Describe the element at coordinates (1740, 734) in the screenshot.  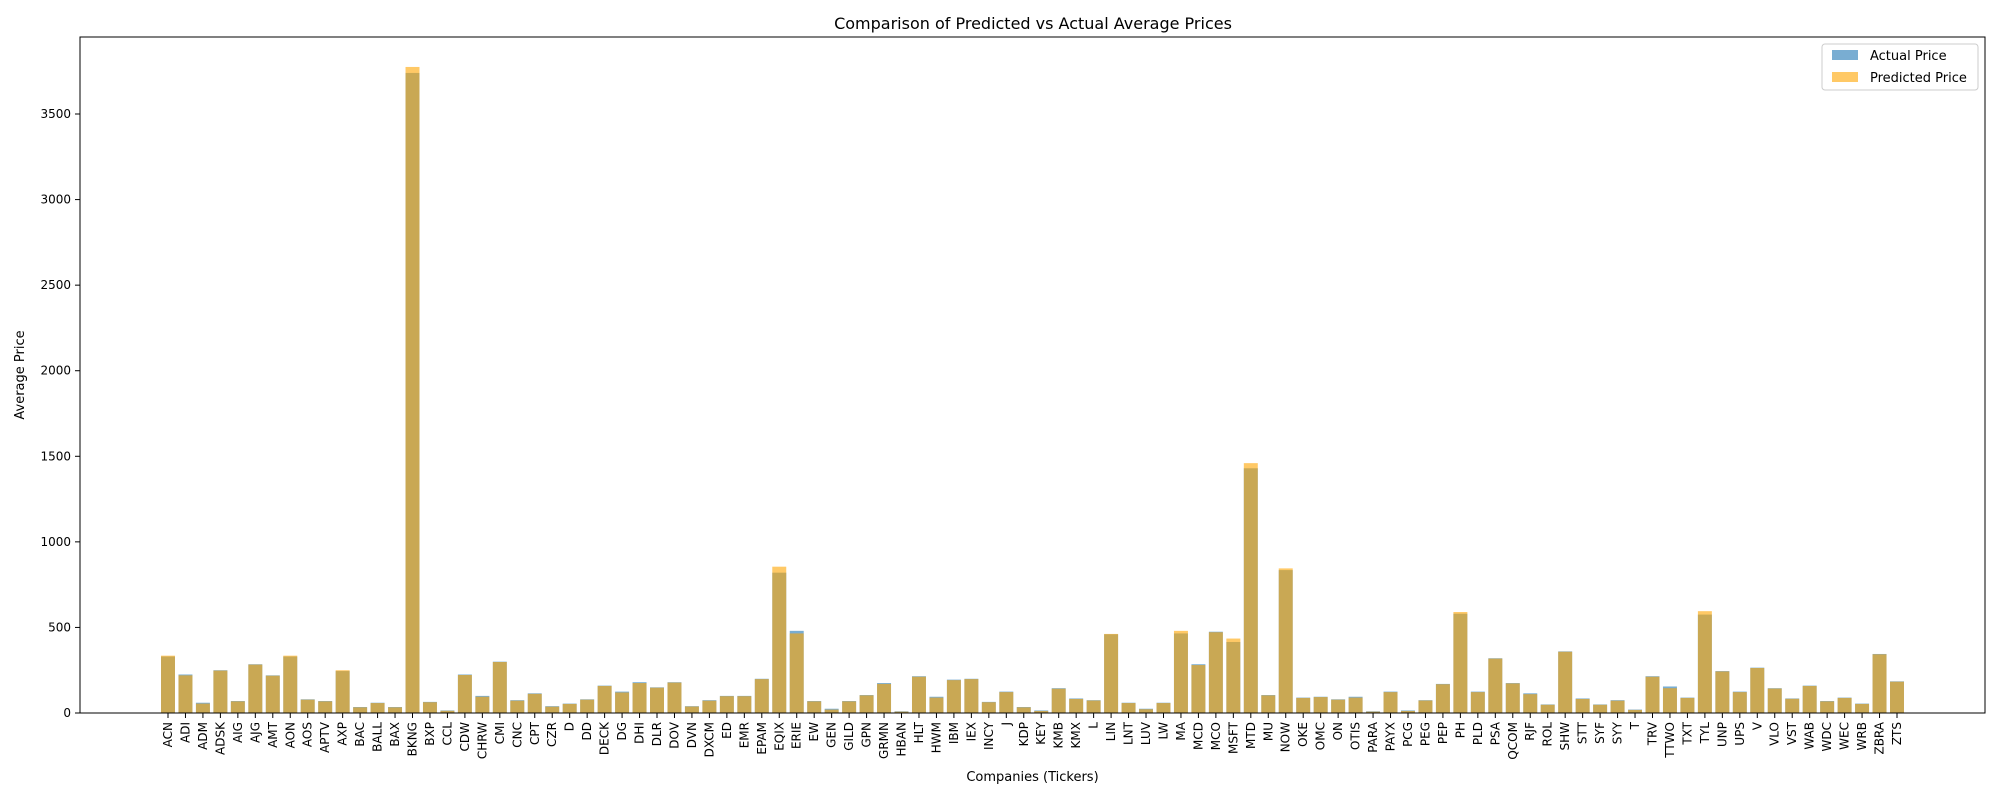
I see `x-tick-label: UPS` at that location.